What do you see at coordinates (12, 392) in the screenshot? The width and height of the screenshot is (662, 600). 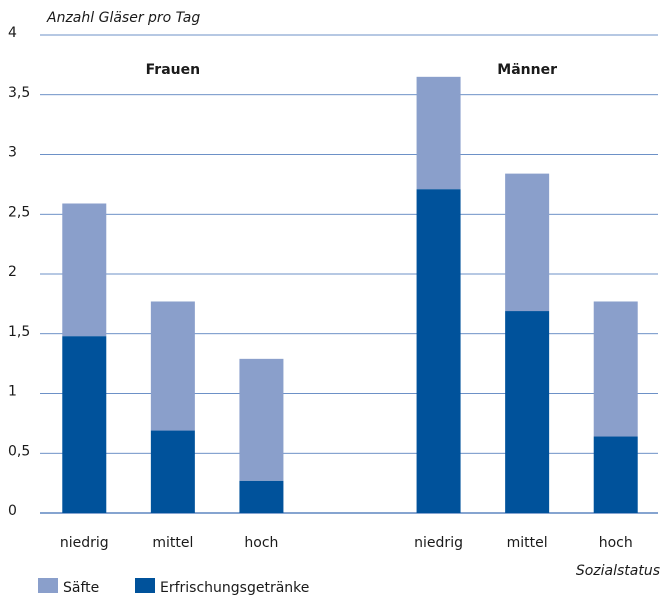 I see `y-tick-label: 1` at bounding box center [12, 392].